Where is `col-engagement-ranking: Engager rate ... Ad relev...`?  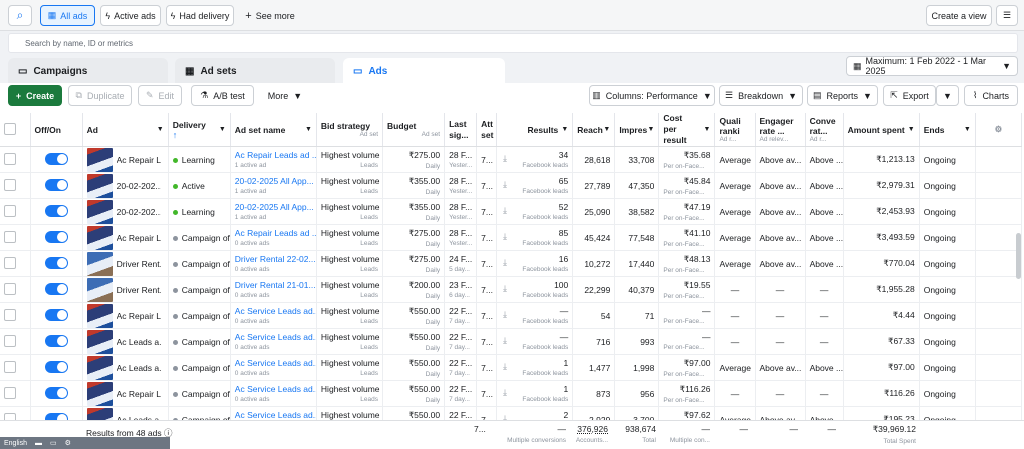 col-engagement-ranking: Engager rate ... Ad relev... is located at coordinates (780, 130).